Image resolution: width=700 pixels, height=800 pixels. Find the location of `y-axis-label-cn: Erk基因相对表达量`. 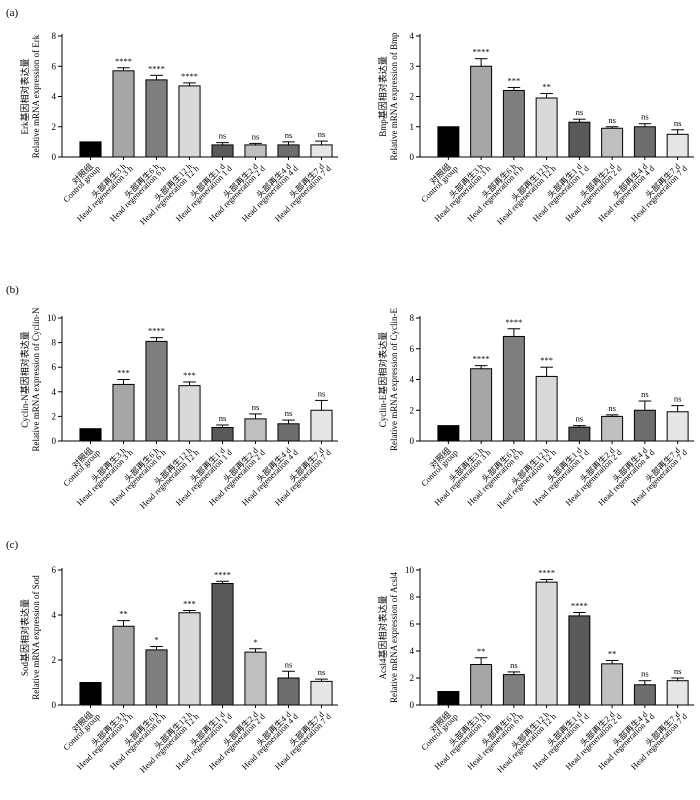

y-axis-label-cn: Erk基因相对表达量 is located at coordinates (24, 97).